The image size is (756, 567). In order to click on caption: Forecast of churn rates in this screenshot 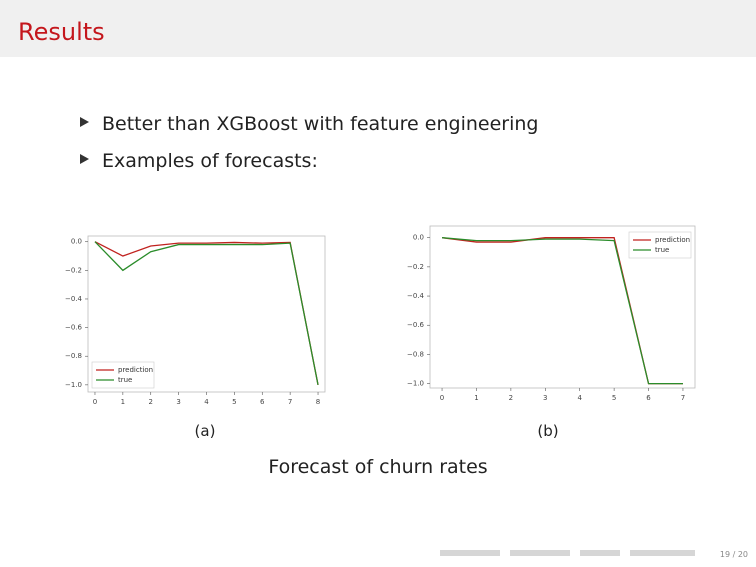, I will do `click(377, 467)`.